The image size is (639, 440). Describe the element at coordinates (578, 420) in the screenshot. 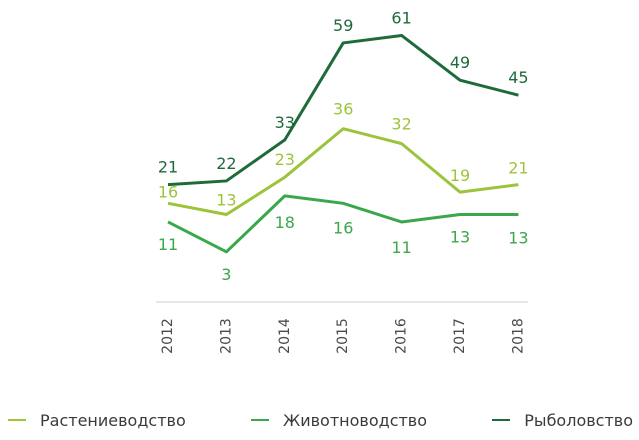

I see `legend-label: Рыболовство` at that location.